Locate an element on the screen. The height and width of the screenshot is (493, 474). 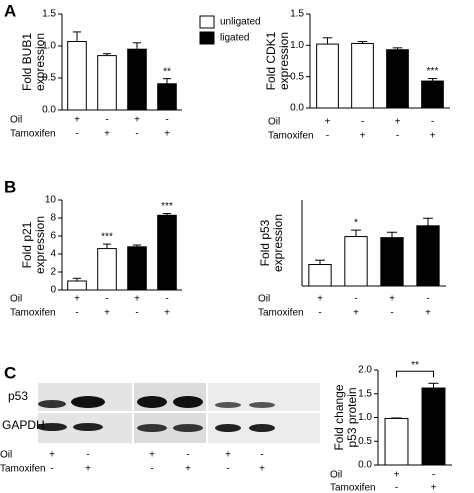
y-axis-label: Fold CDK1 is located at coordinates (271, 60).